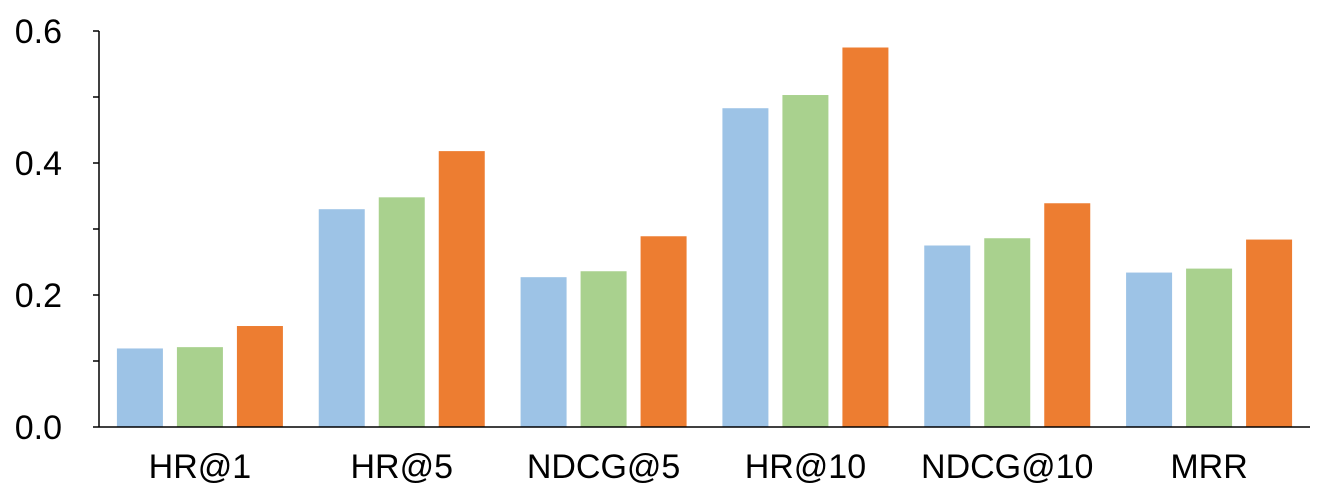  What do you see at coordinates (401, 467) in the screenshot?
I see `x-tick-label: HR@5` at bounding box center [401, 467].